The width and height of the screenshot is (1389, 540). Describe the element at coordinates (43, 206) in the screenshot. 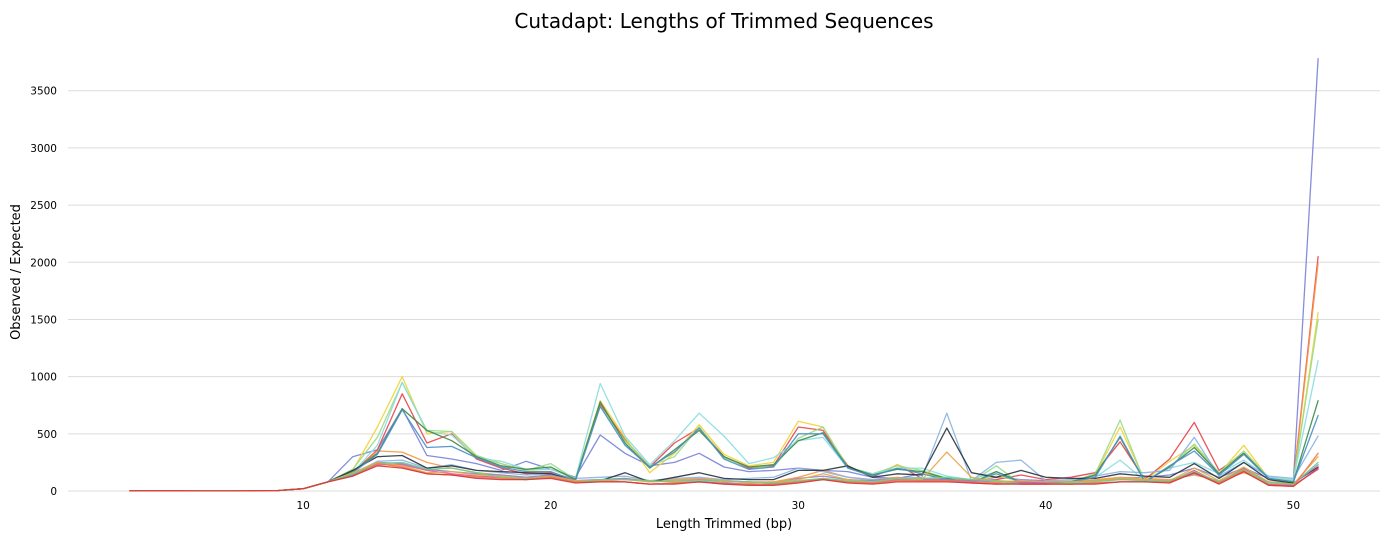

I see `y-tick-label: 2500` at that location.